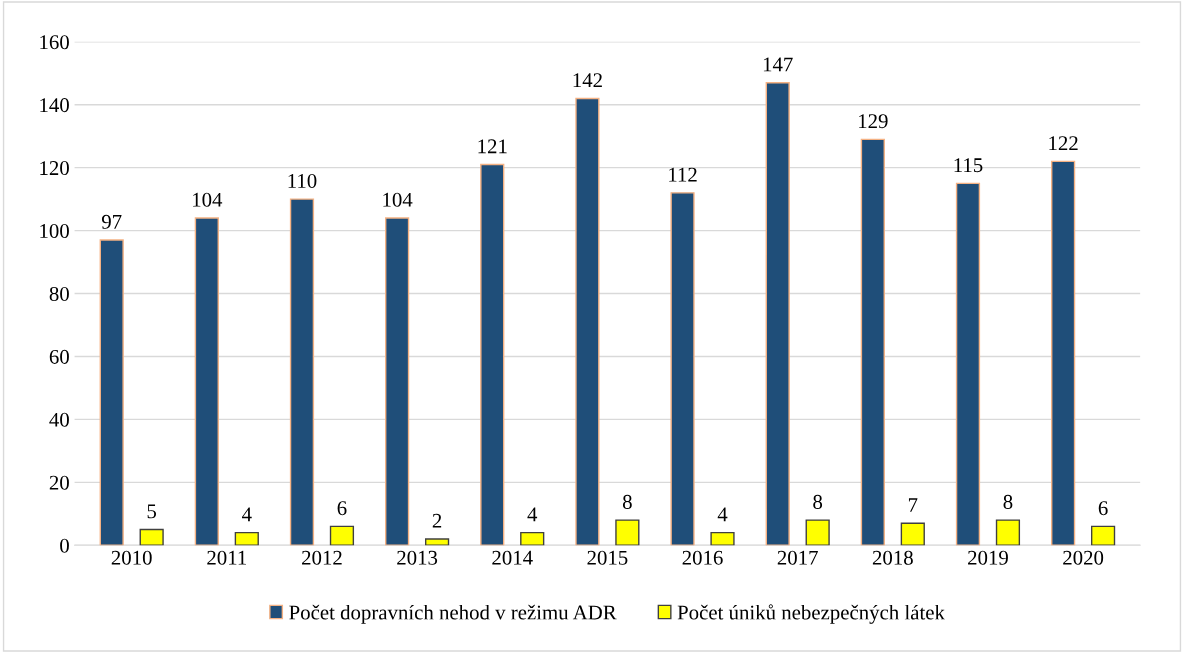 This screenshot has width=1184, height=653. Describe the element at coordinates (54, 231) in the screenshot. I see `y-tick-label: 100` at that location.